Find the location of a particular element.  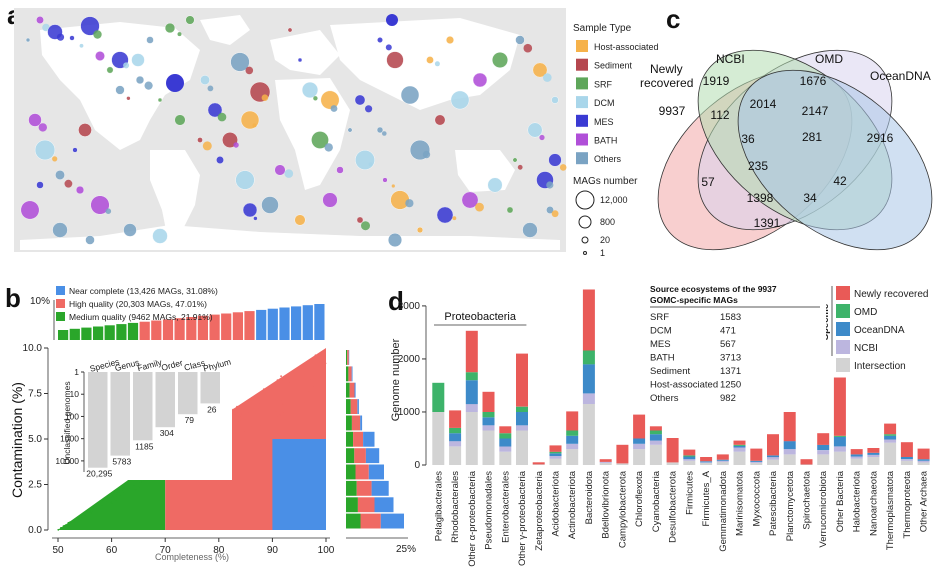

size-legend-title: MAGs number is located at coordinates (605, 181).